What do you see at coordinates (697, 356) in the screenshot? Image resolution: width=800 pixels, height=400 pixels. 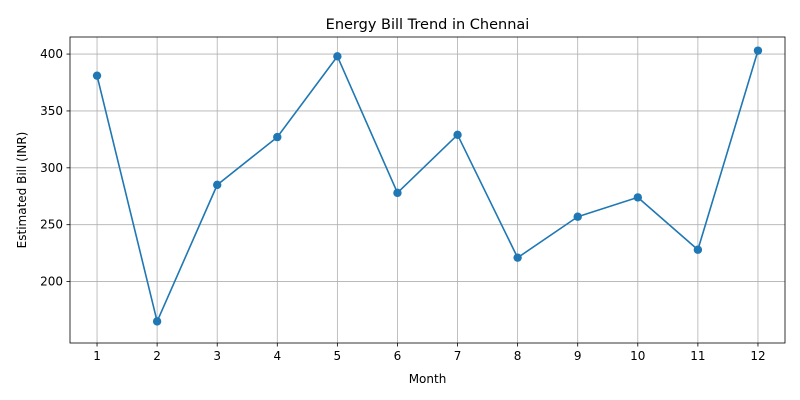 I see `x-tick-label: 11` at bounding box center [697, 356].